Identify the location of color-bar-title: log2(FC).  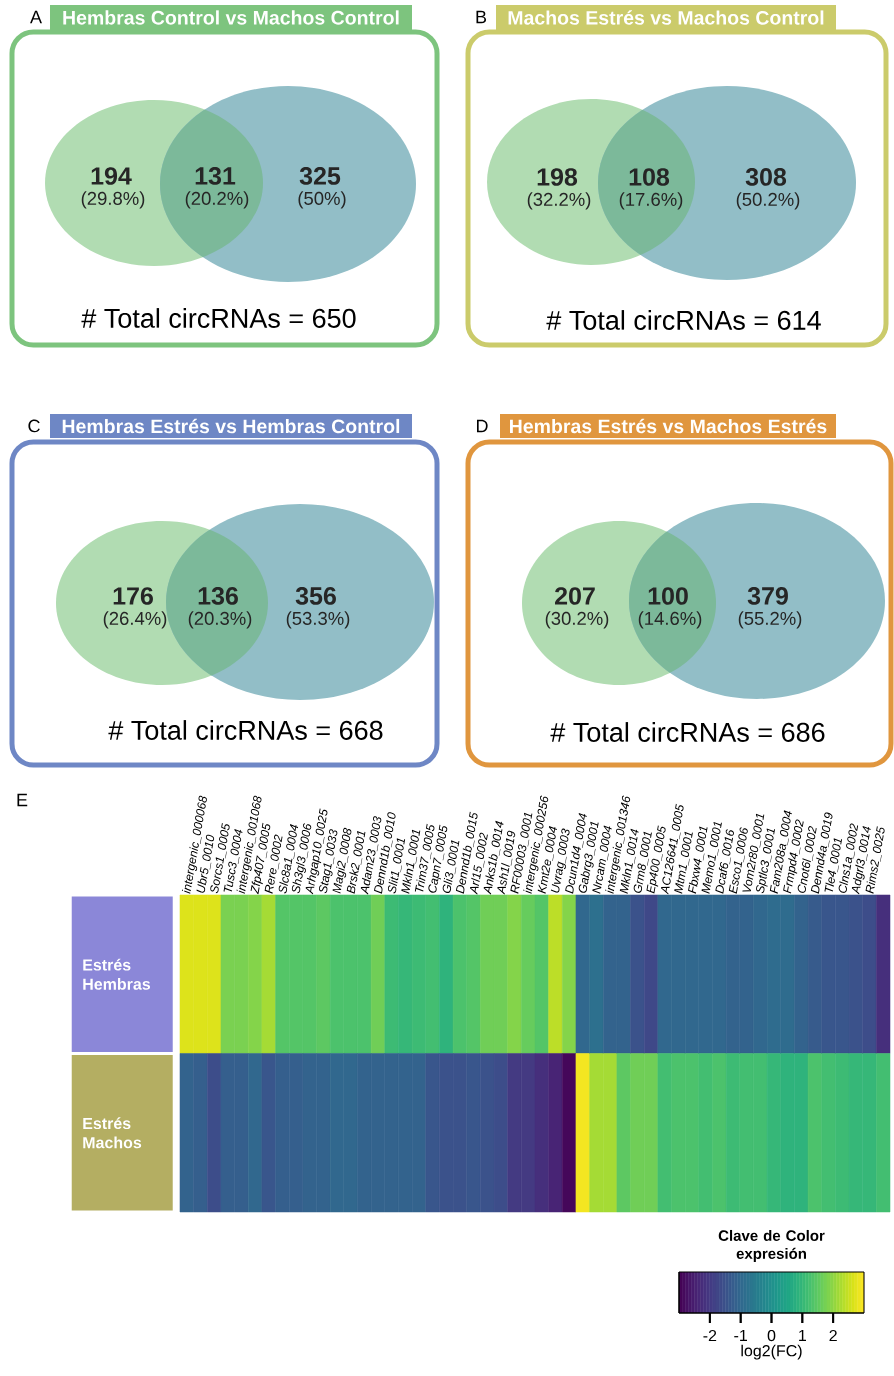
(771, 1352).